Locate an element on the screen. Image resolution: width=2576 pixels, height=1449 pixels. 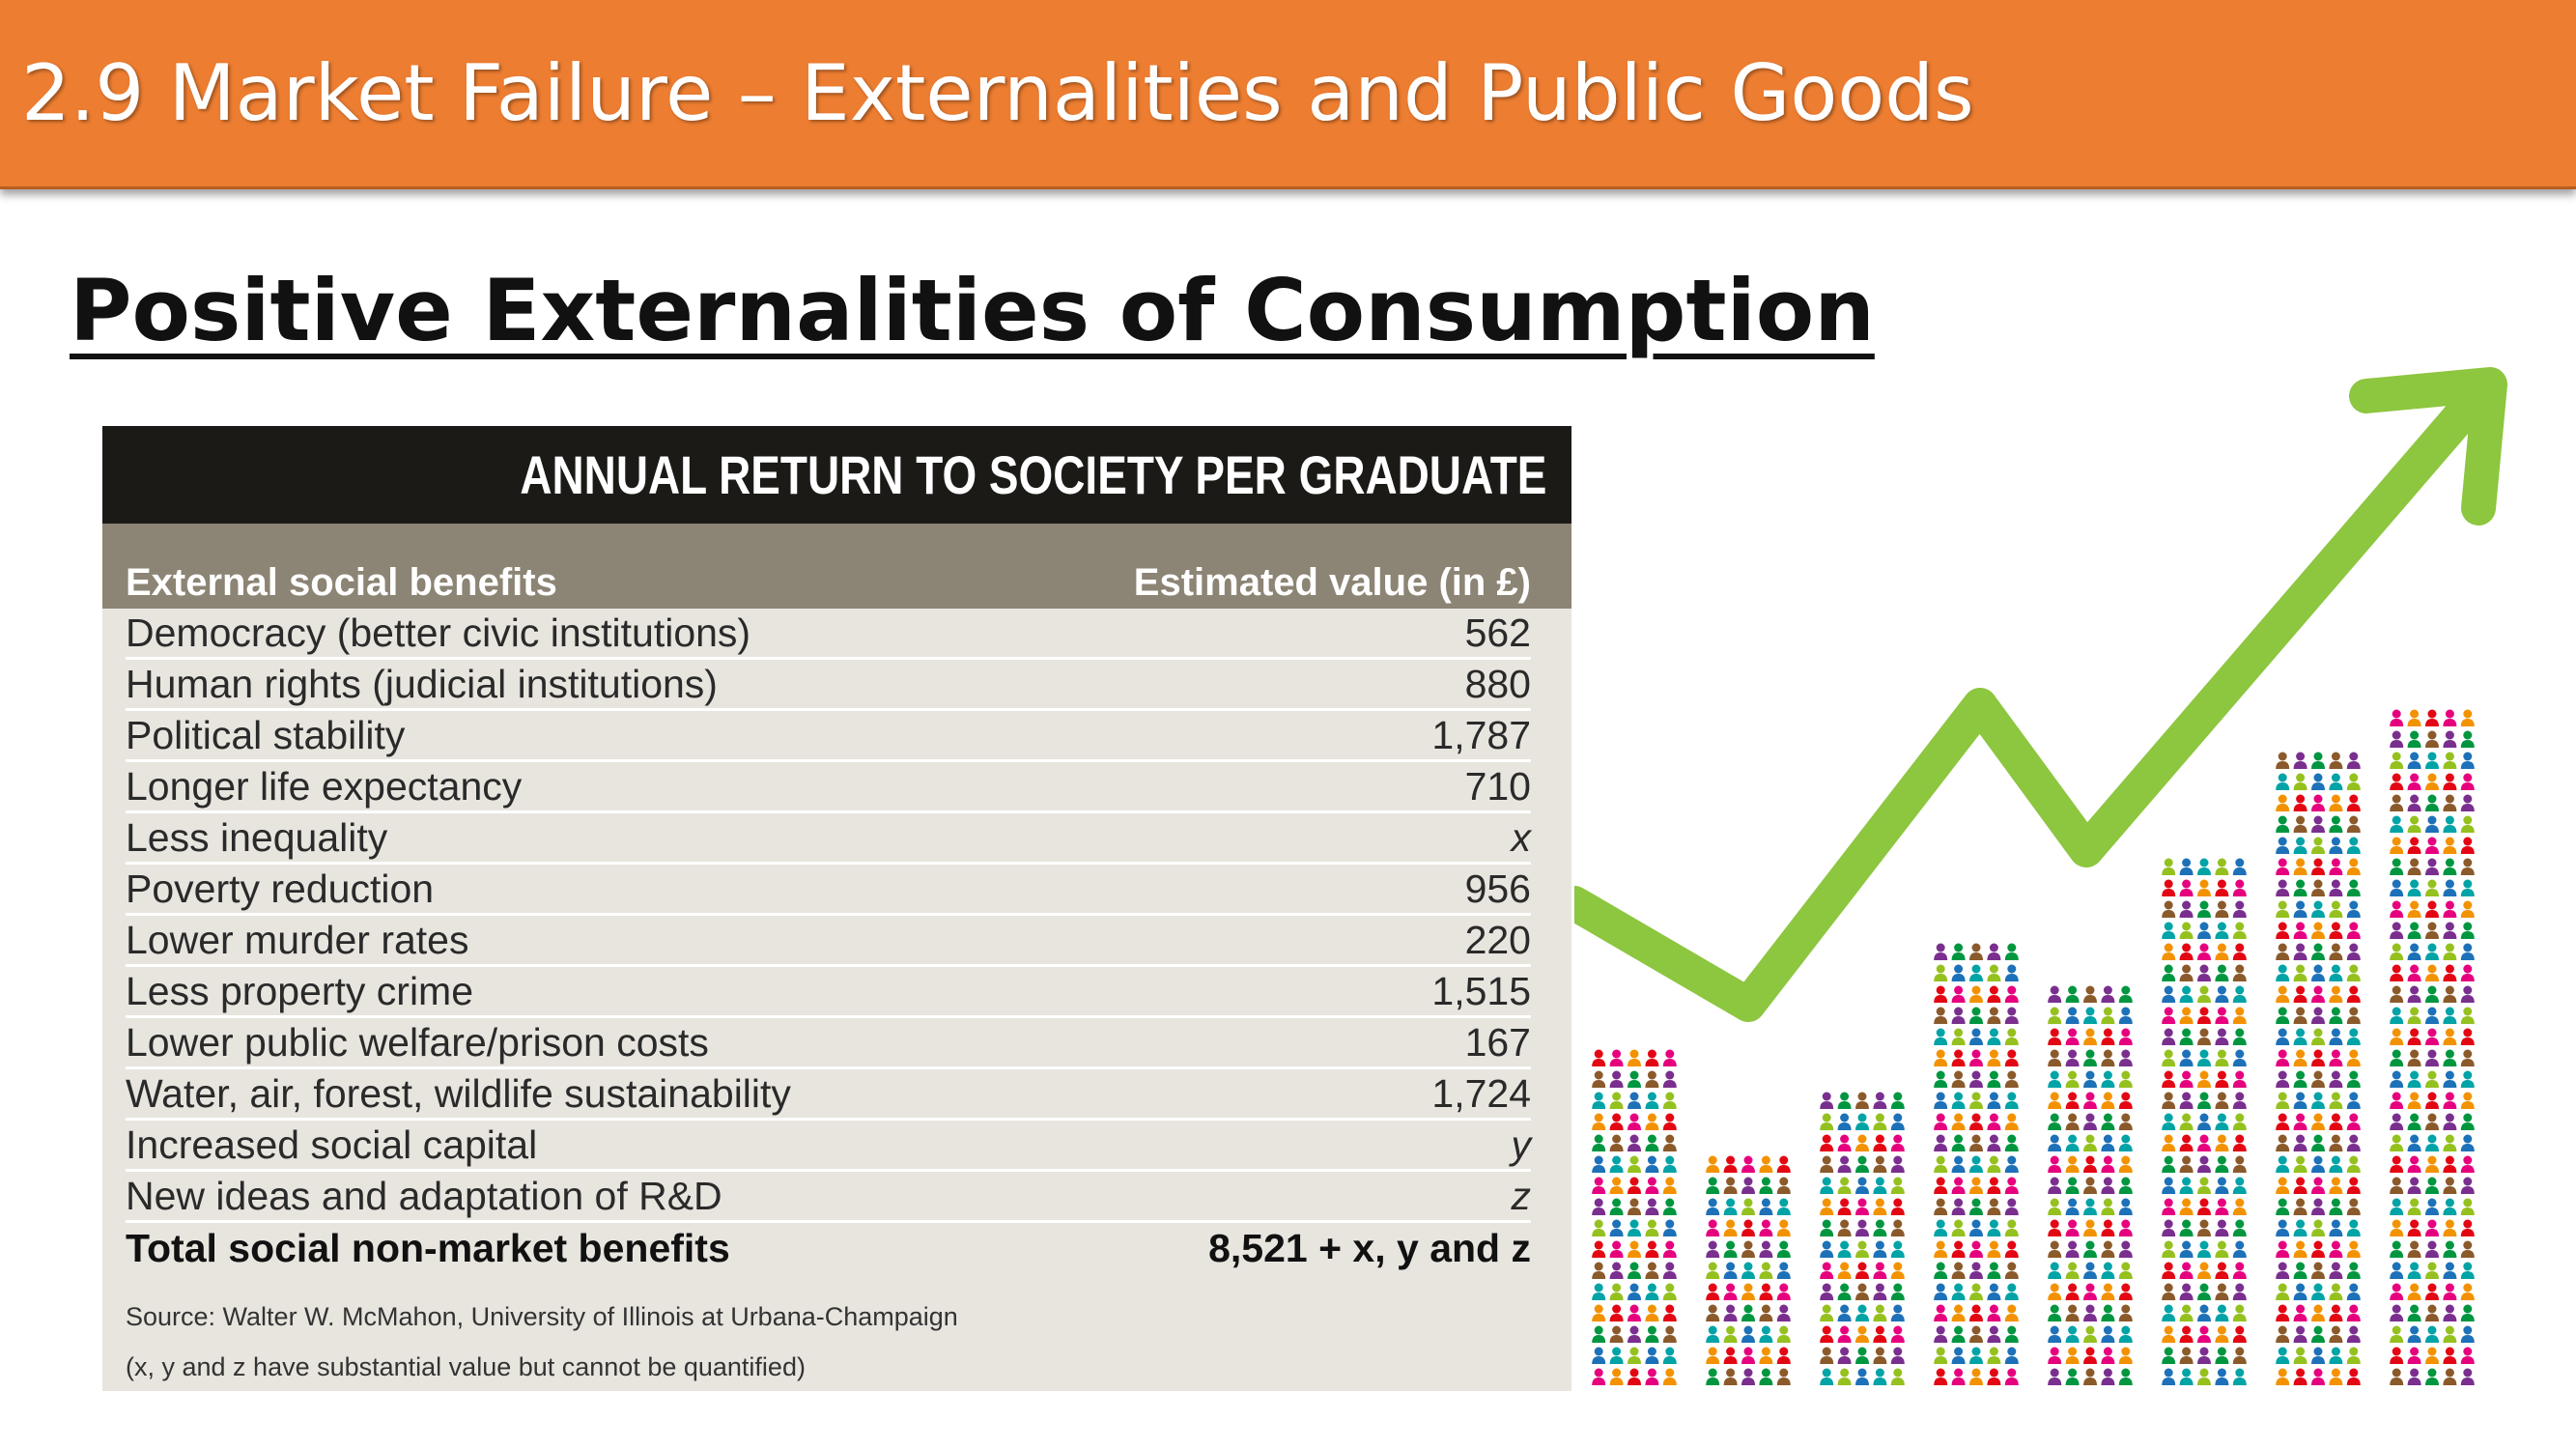
row-value: 1,724 is located at coordinates (1481, 1093).